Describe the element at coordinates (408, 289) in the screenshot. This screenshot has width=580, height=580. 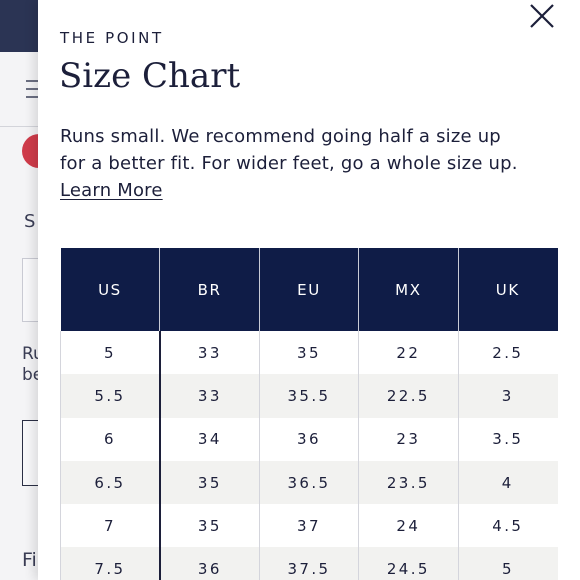
I see `column-header-mx: MX` at that location.